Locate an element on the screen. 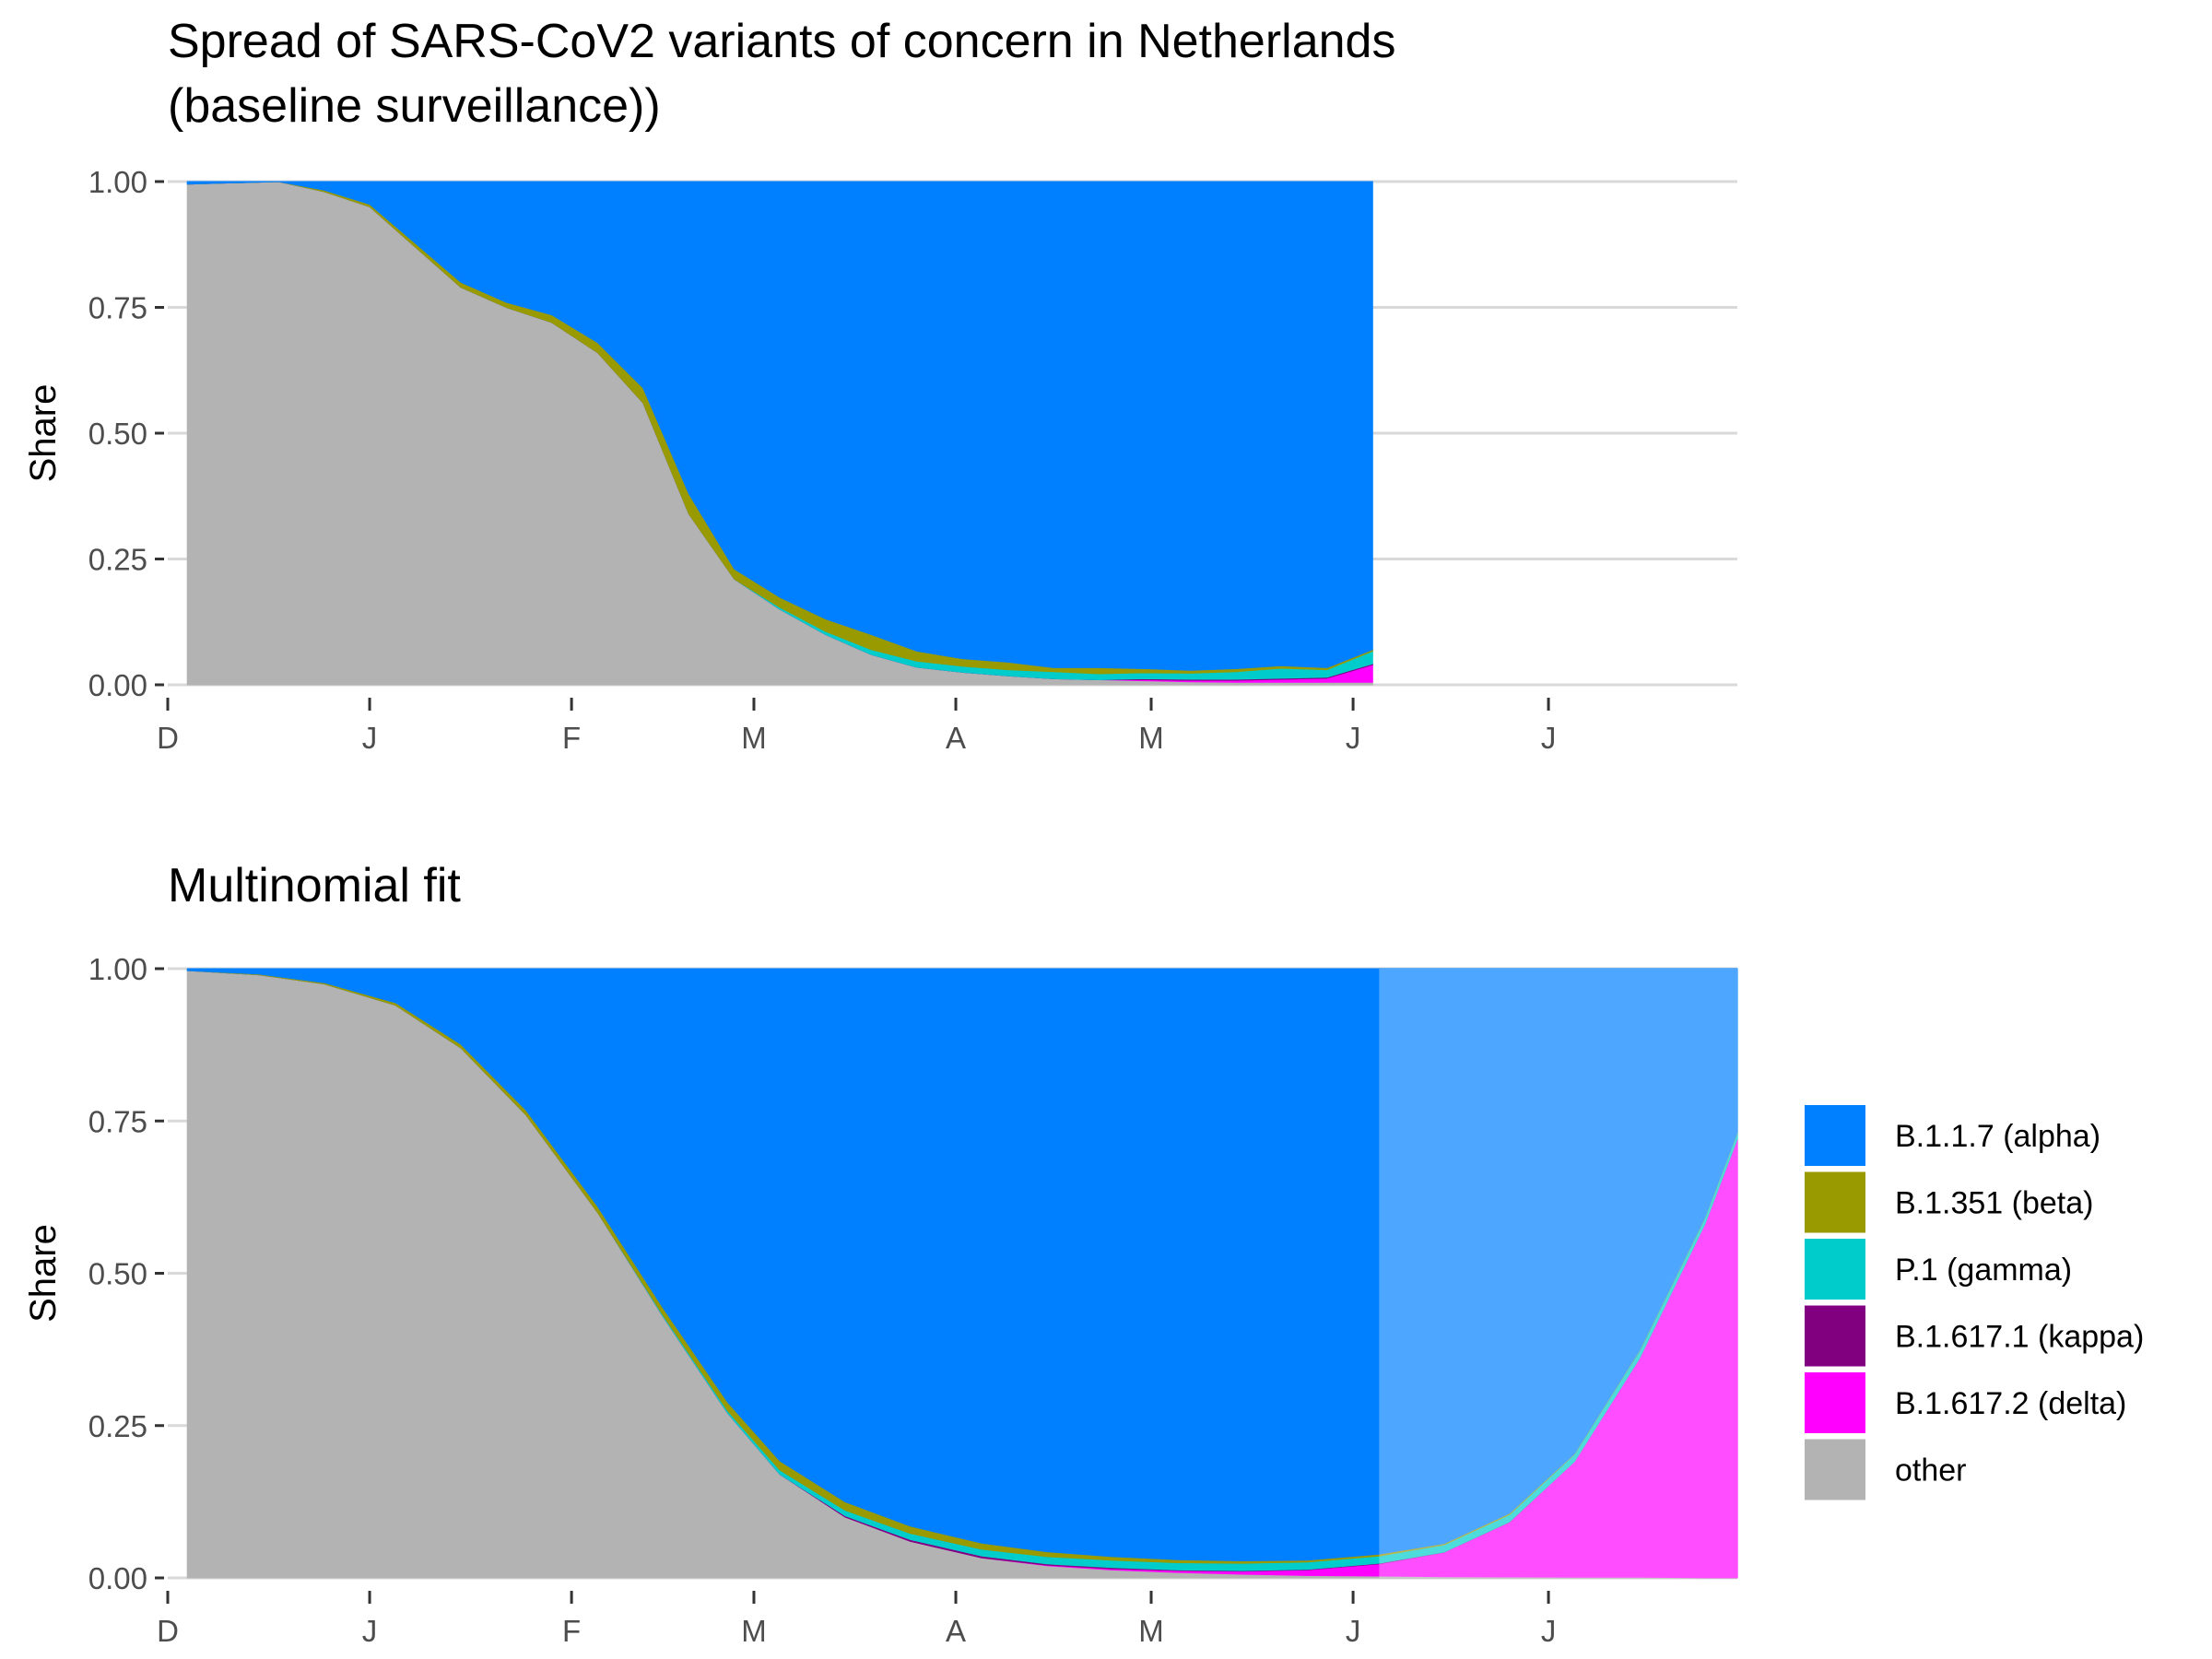 This screenshot has height=1659, width=2212. legend-label-other: other is located at coordinates (1931, 1470).